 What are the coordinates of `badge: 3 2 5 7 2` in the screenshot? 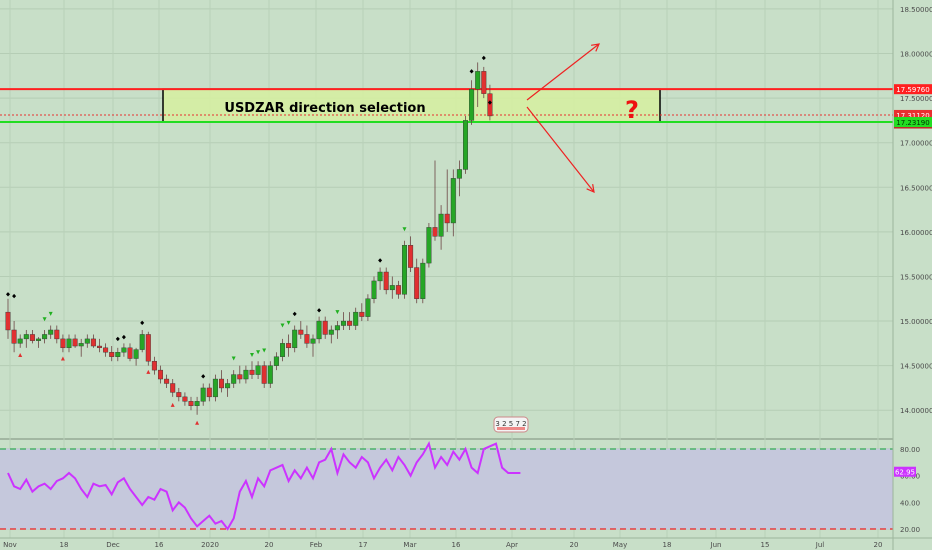 It's located at (511, 424).